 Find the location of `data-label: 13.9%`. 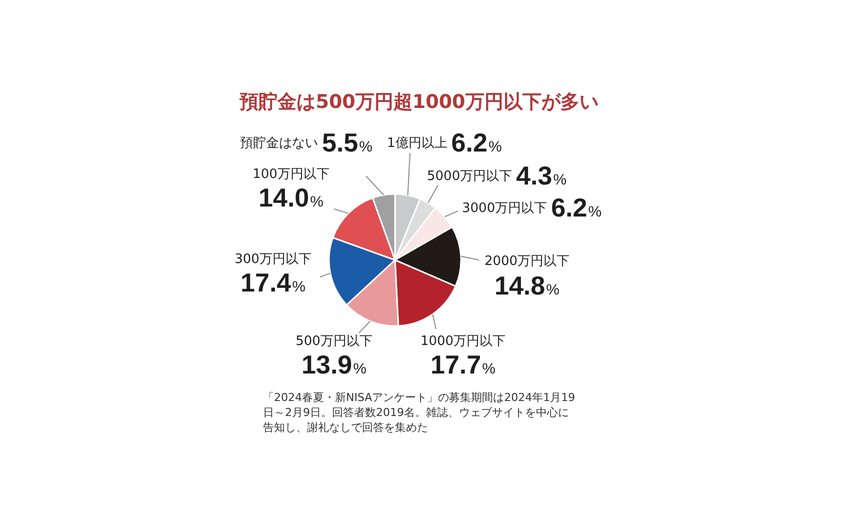

data-label: 13.9% is located at coordinates (334, 365).